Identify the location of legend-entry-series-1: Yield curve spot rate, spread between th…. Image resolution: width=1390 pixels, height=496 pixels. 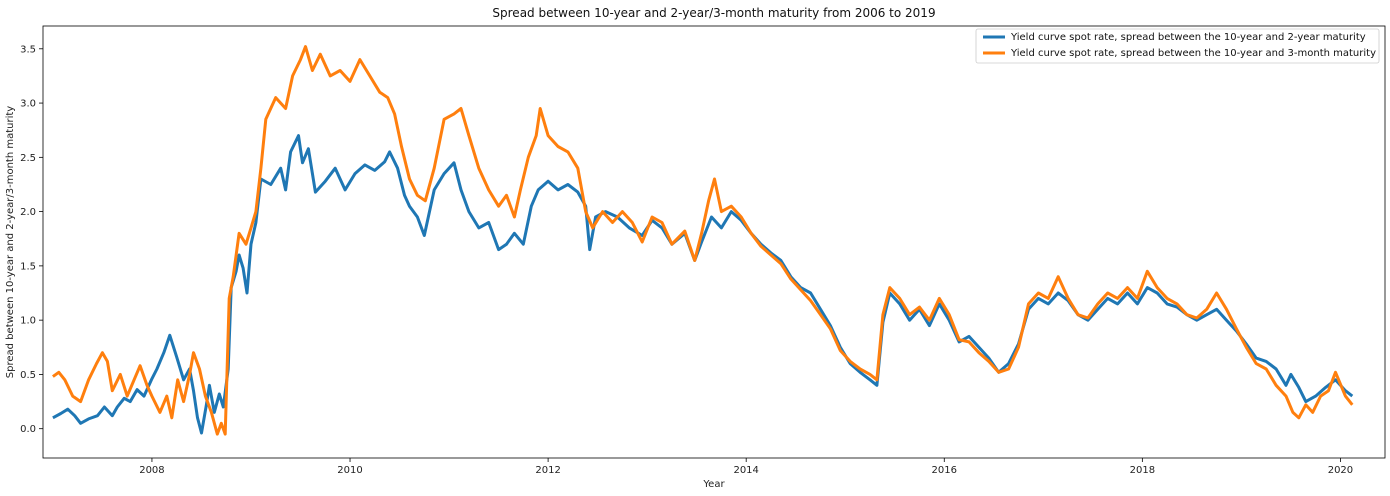
(1188, 37).